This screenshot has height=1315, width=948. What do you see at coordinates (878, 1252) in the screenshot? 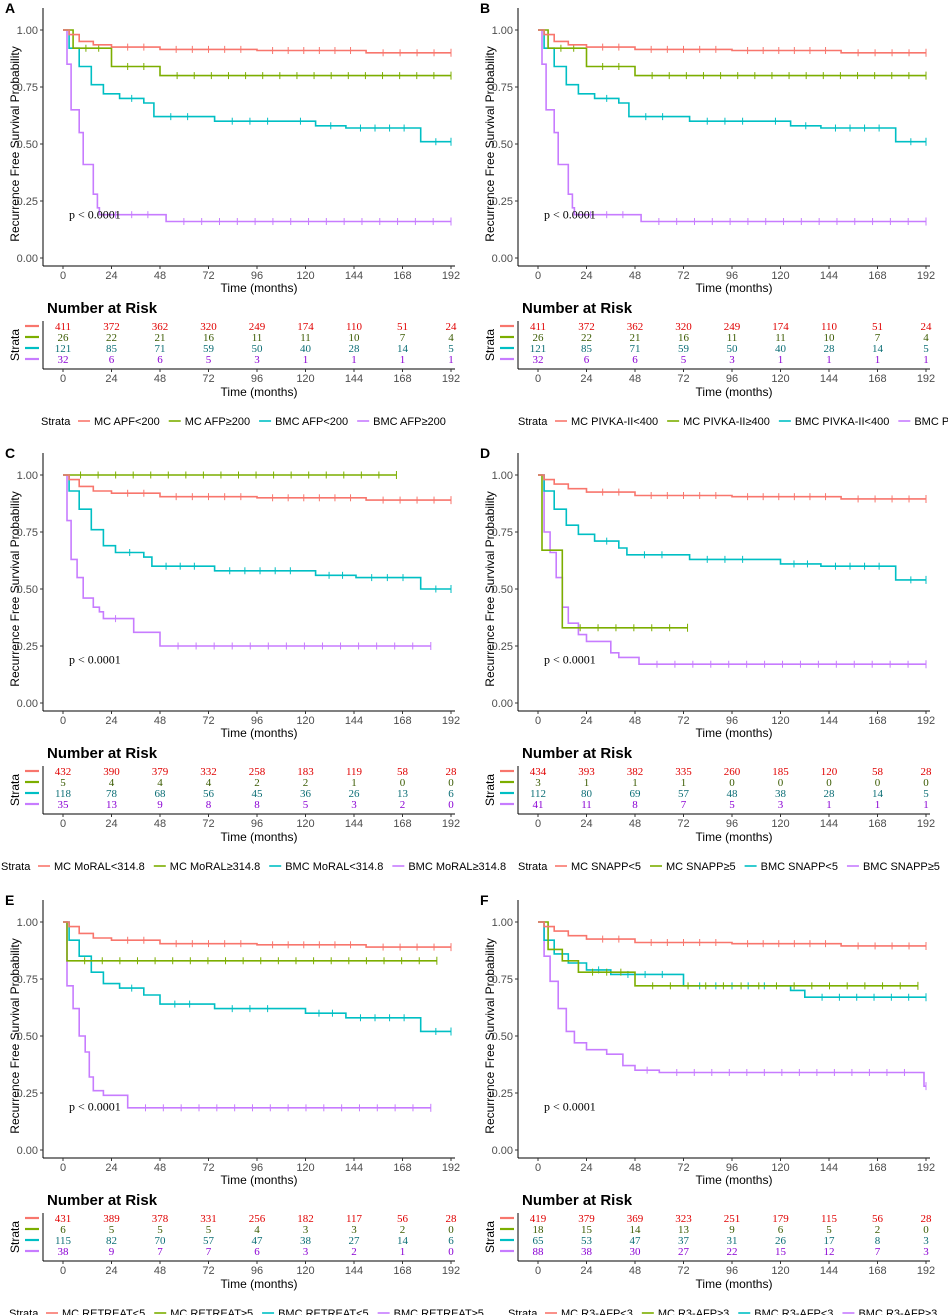
I see `risk-count: 7` at bounding box center [878, 1252].